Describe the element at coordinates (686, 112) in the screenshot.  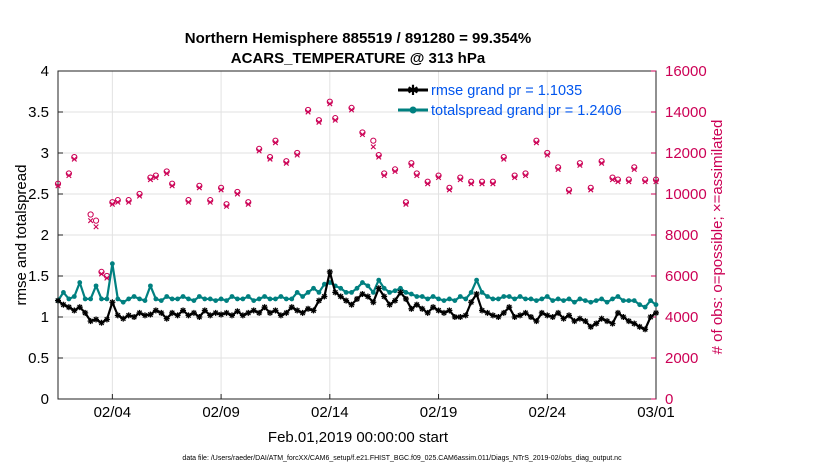
I see `y2-tick-label: 14000` at that location.